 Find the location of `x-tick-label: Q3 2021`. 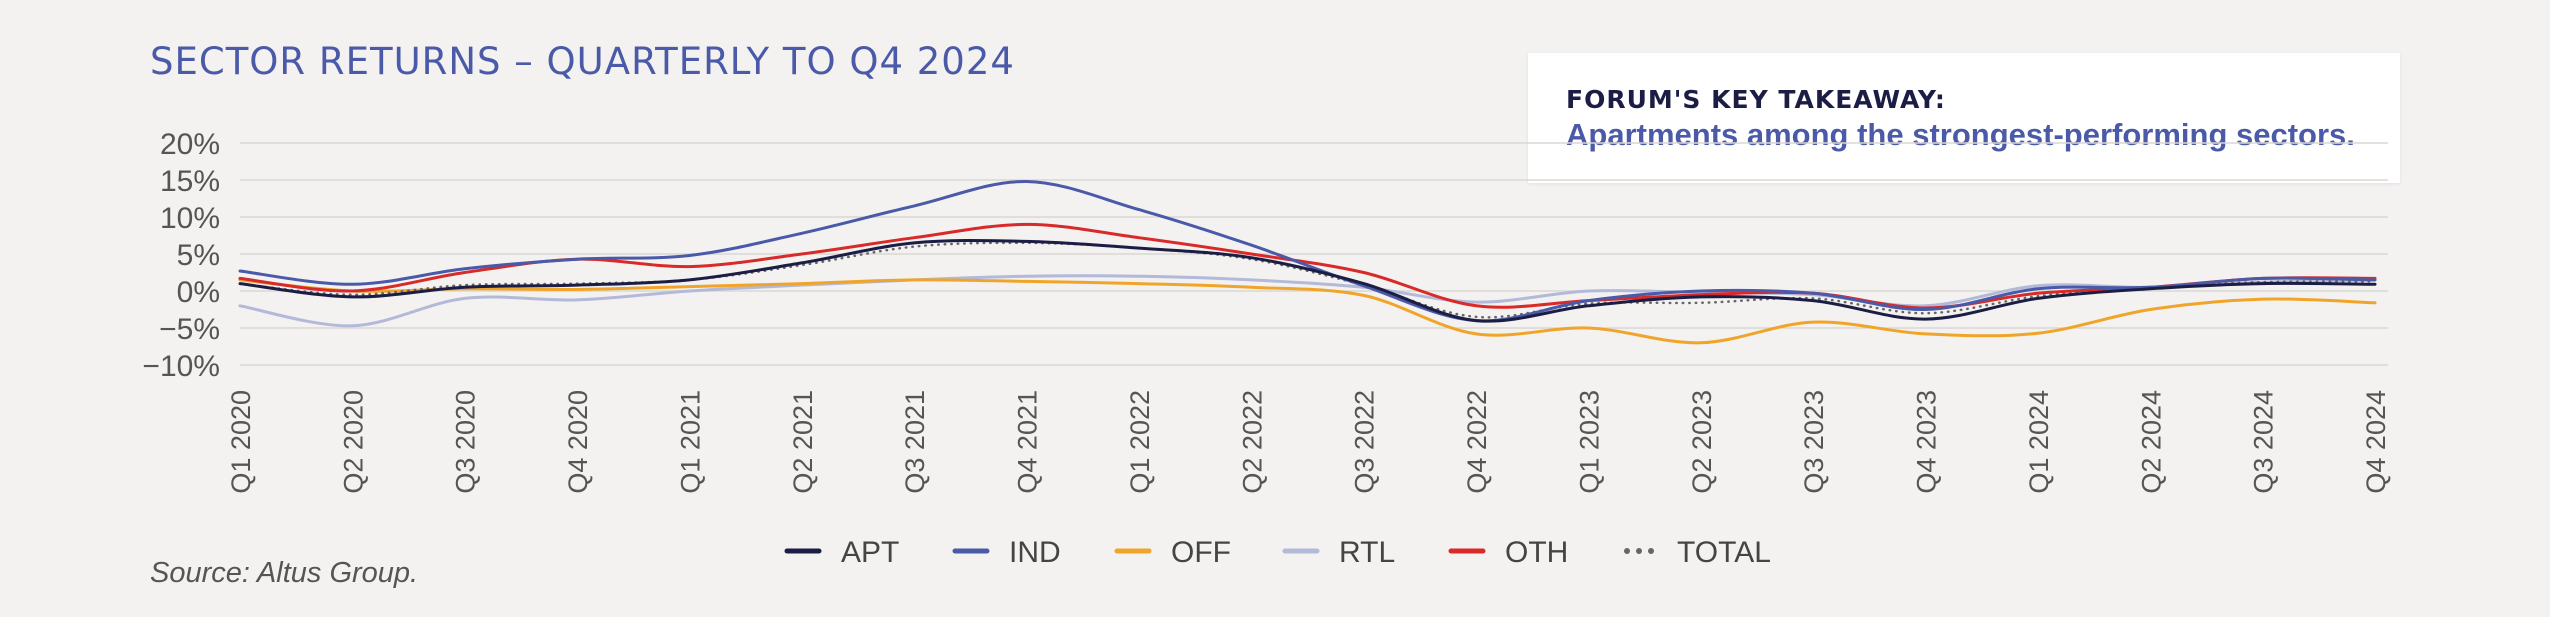

x-tick-label: Q3 2021 is located at coordinates (915, 442).